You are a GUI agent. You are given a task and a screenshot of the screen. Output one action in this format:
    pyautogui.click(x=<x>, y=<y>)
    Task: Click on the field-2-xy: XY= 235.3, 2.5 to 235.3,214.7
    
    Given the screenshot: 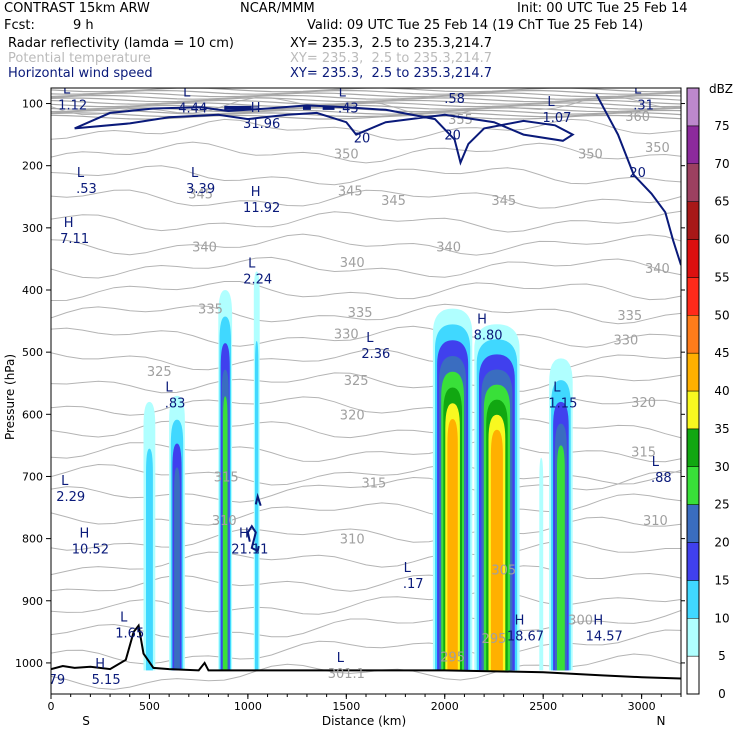 What is the action you would take?
    pyautogui.click(x=391, y=58)
    